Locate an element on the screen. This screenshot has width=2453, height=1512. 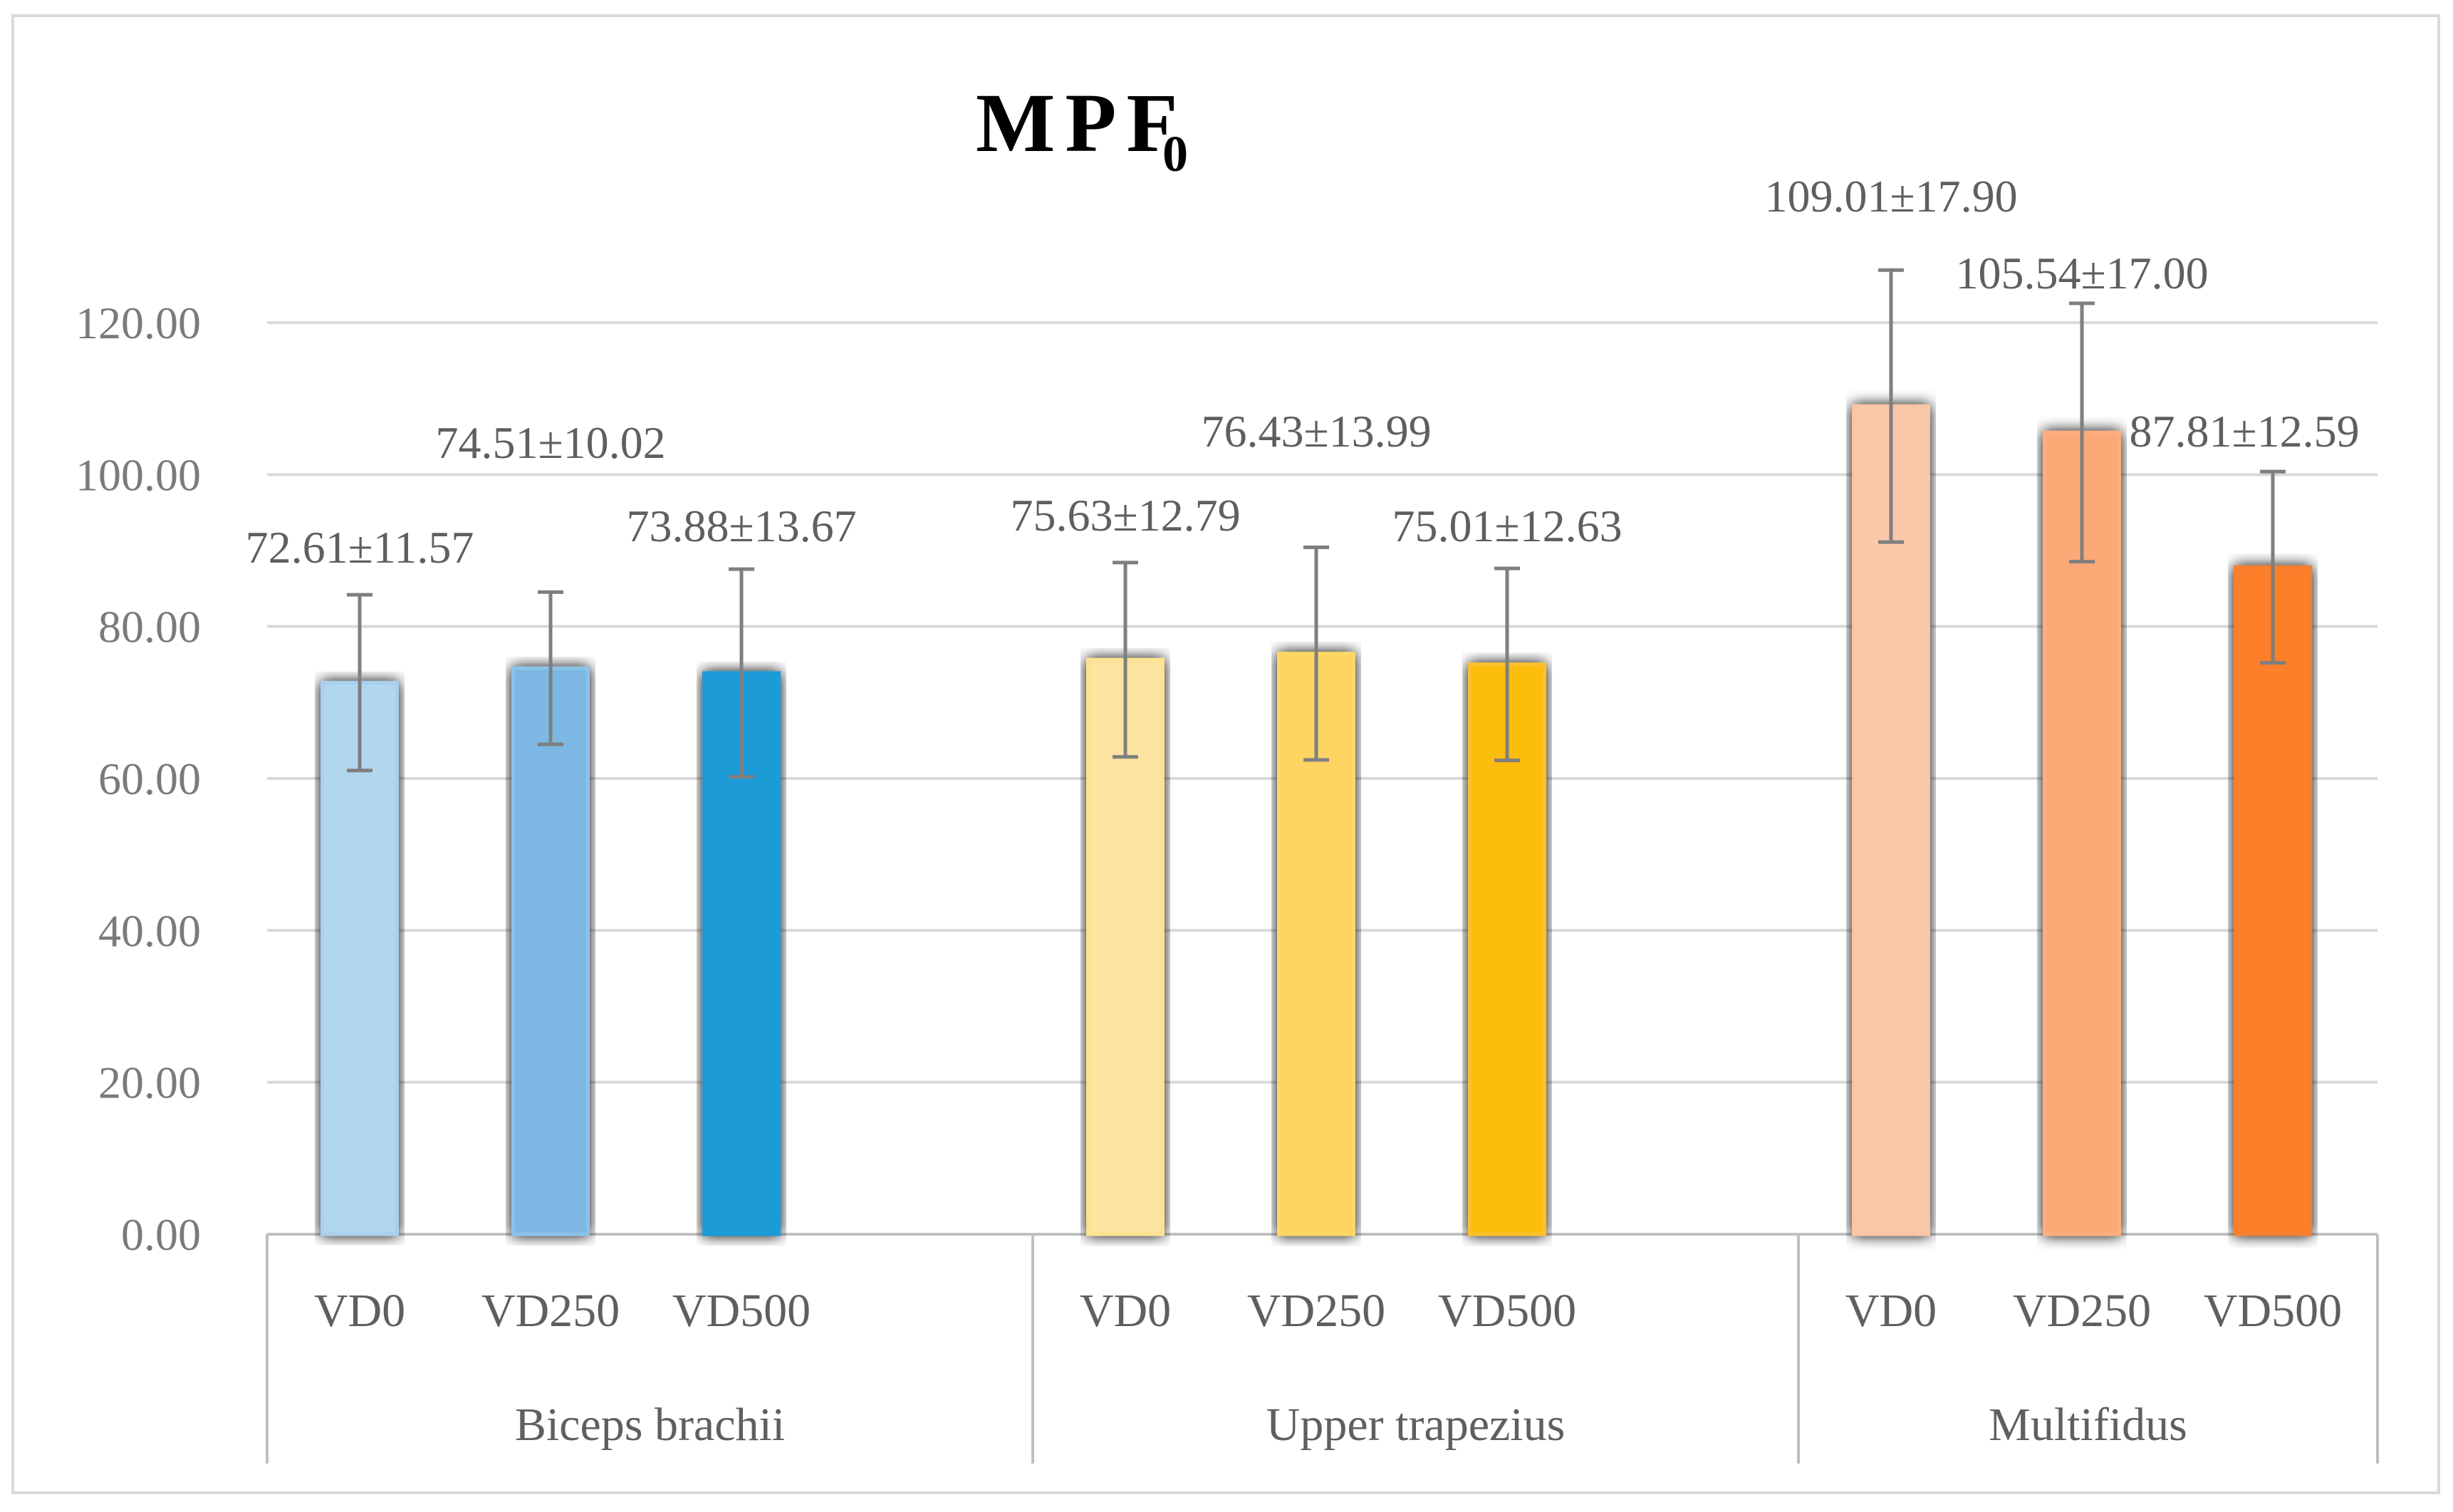
data-label: 109.01±17.90 is located at coordinates (1890, 196).